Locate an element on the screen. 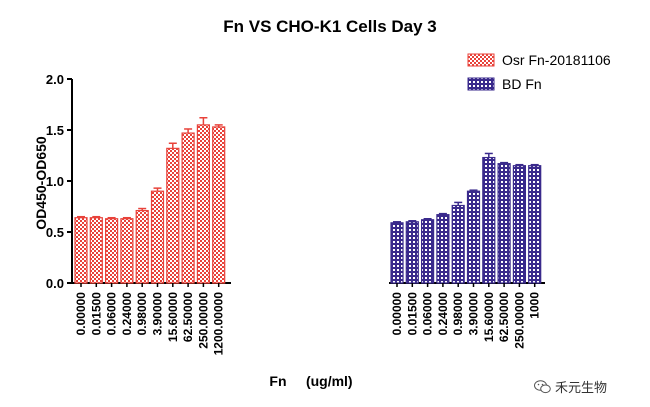 The width and height of the screenshot is (650, 407). legend: Osr Fn-20181106 BD Fn is located at coordinates (539, 72).